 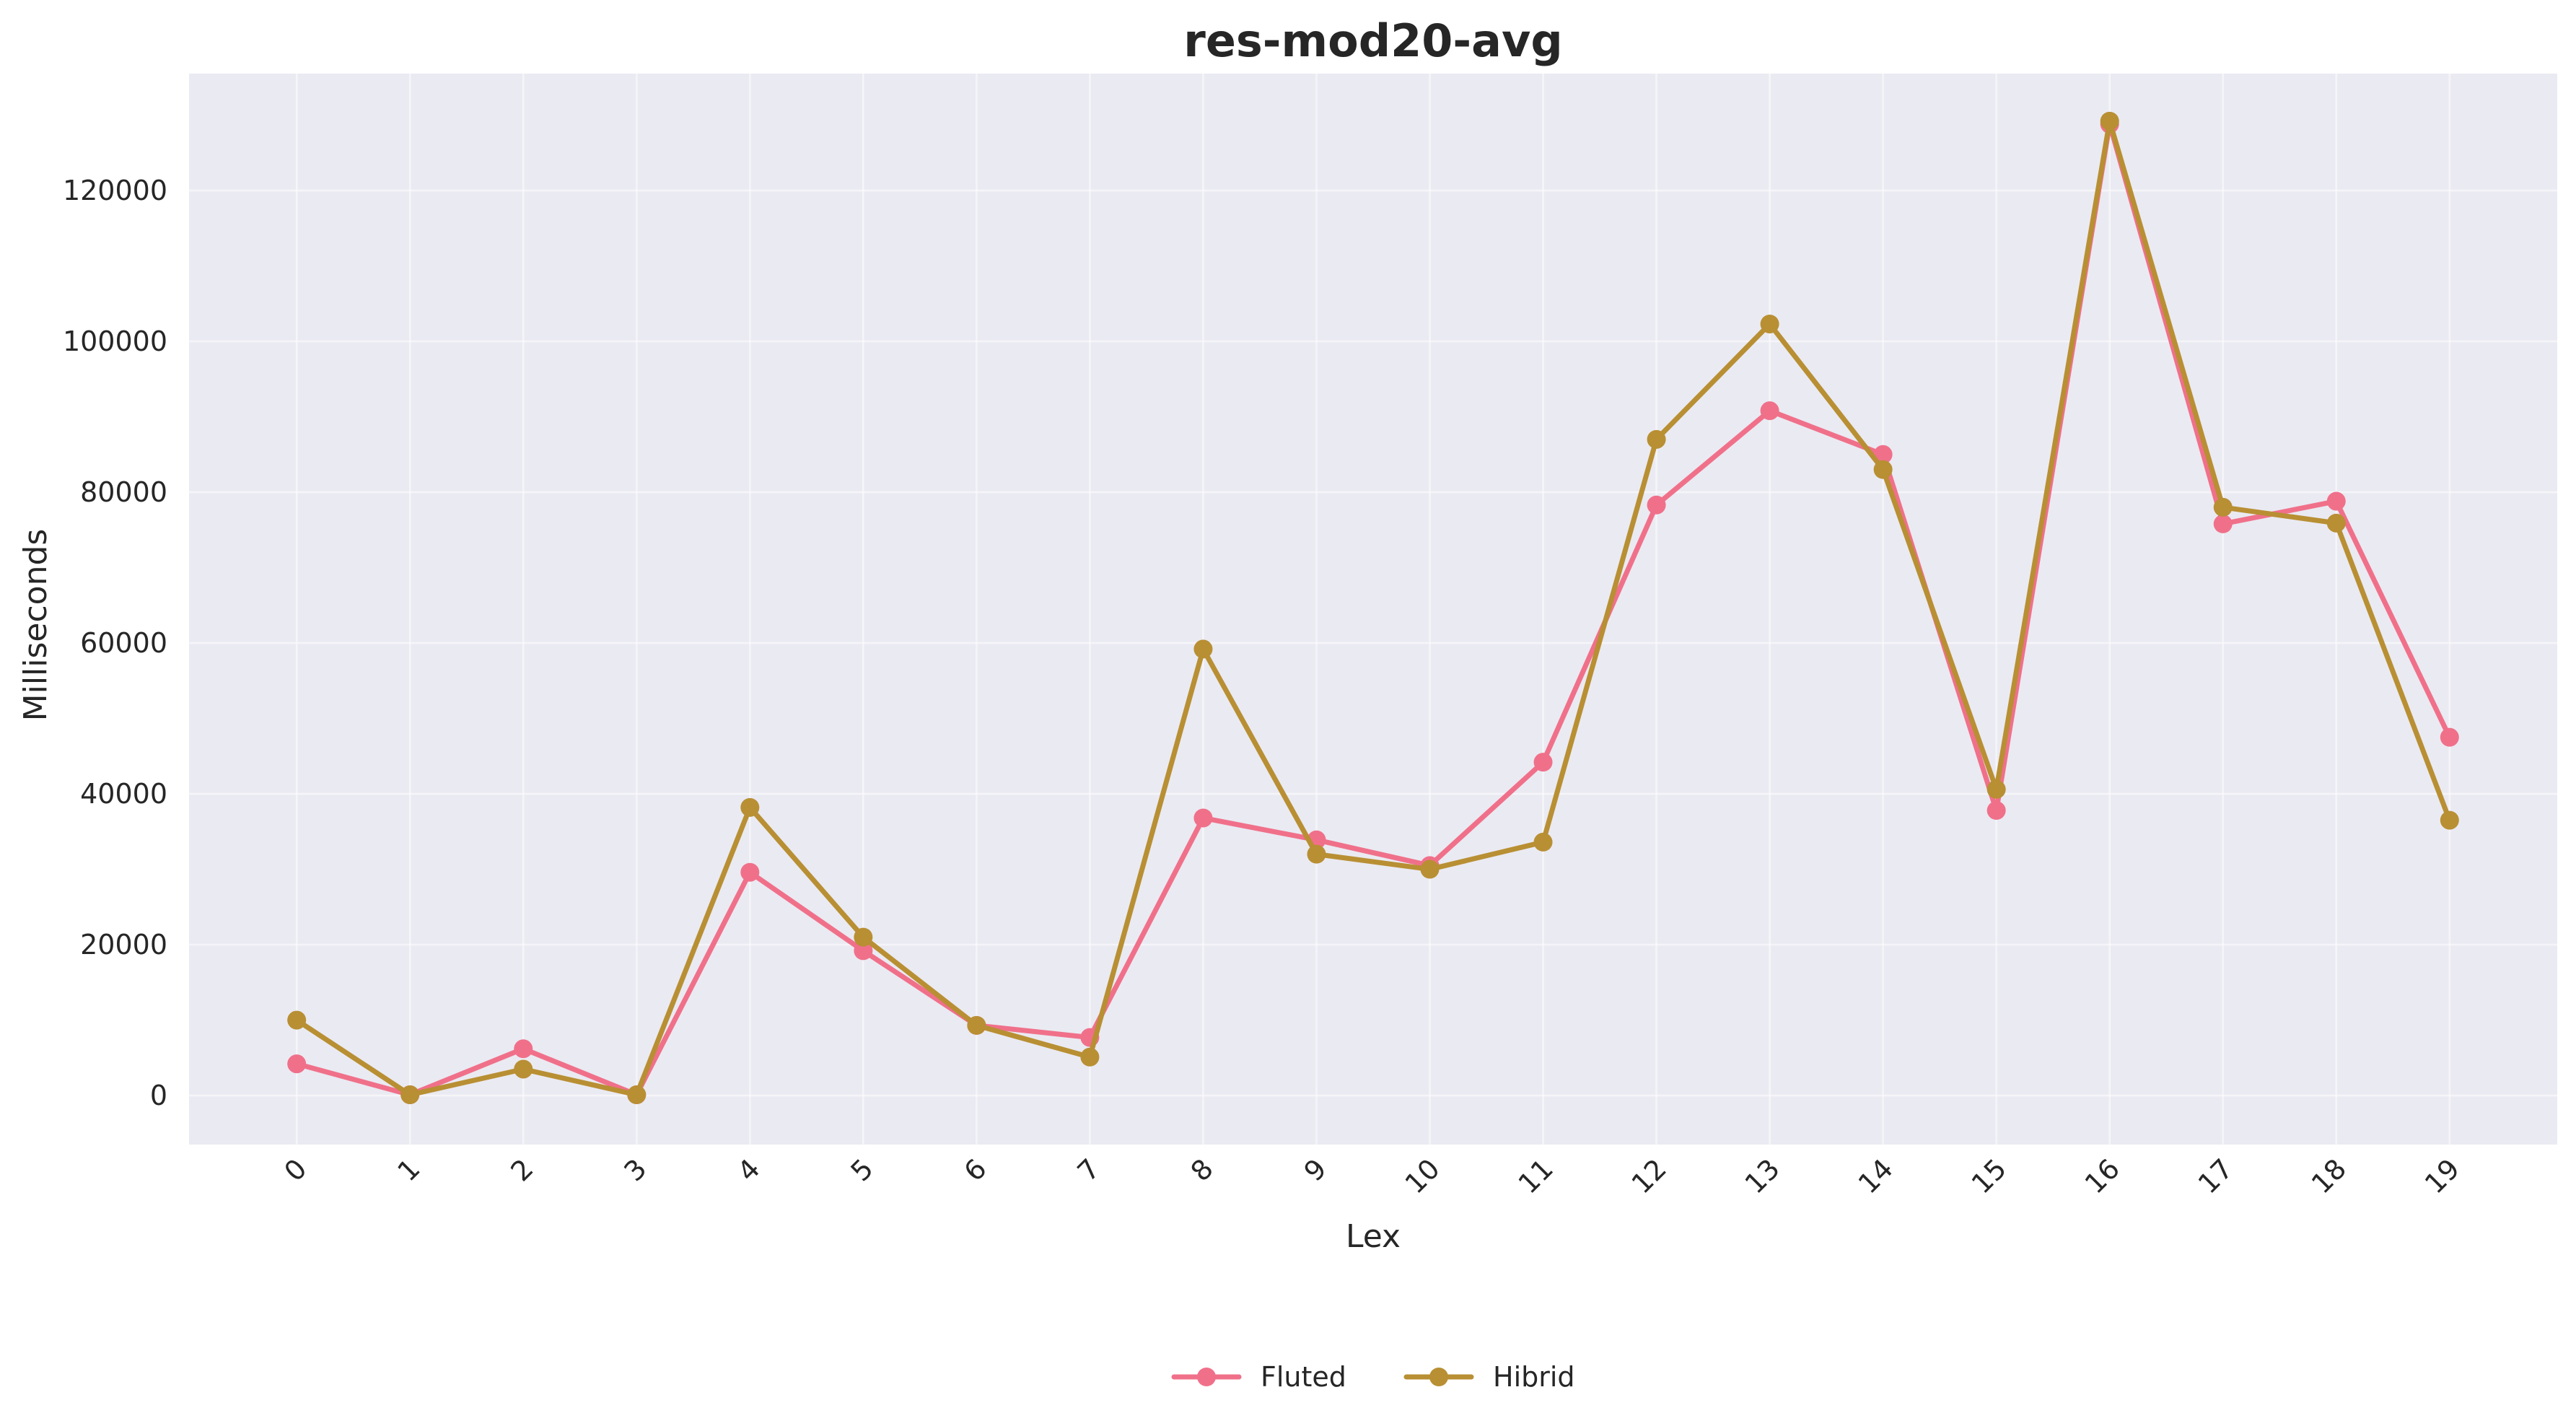 What do you see at coordinates (158, 1095) in the screenshot?
I see `y-tick-label: 0` at bounding box center [158, 1095].